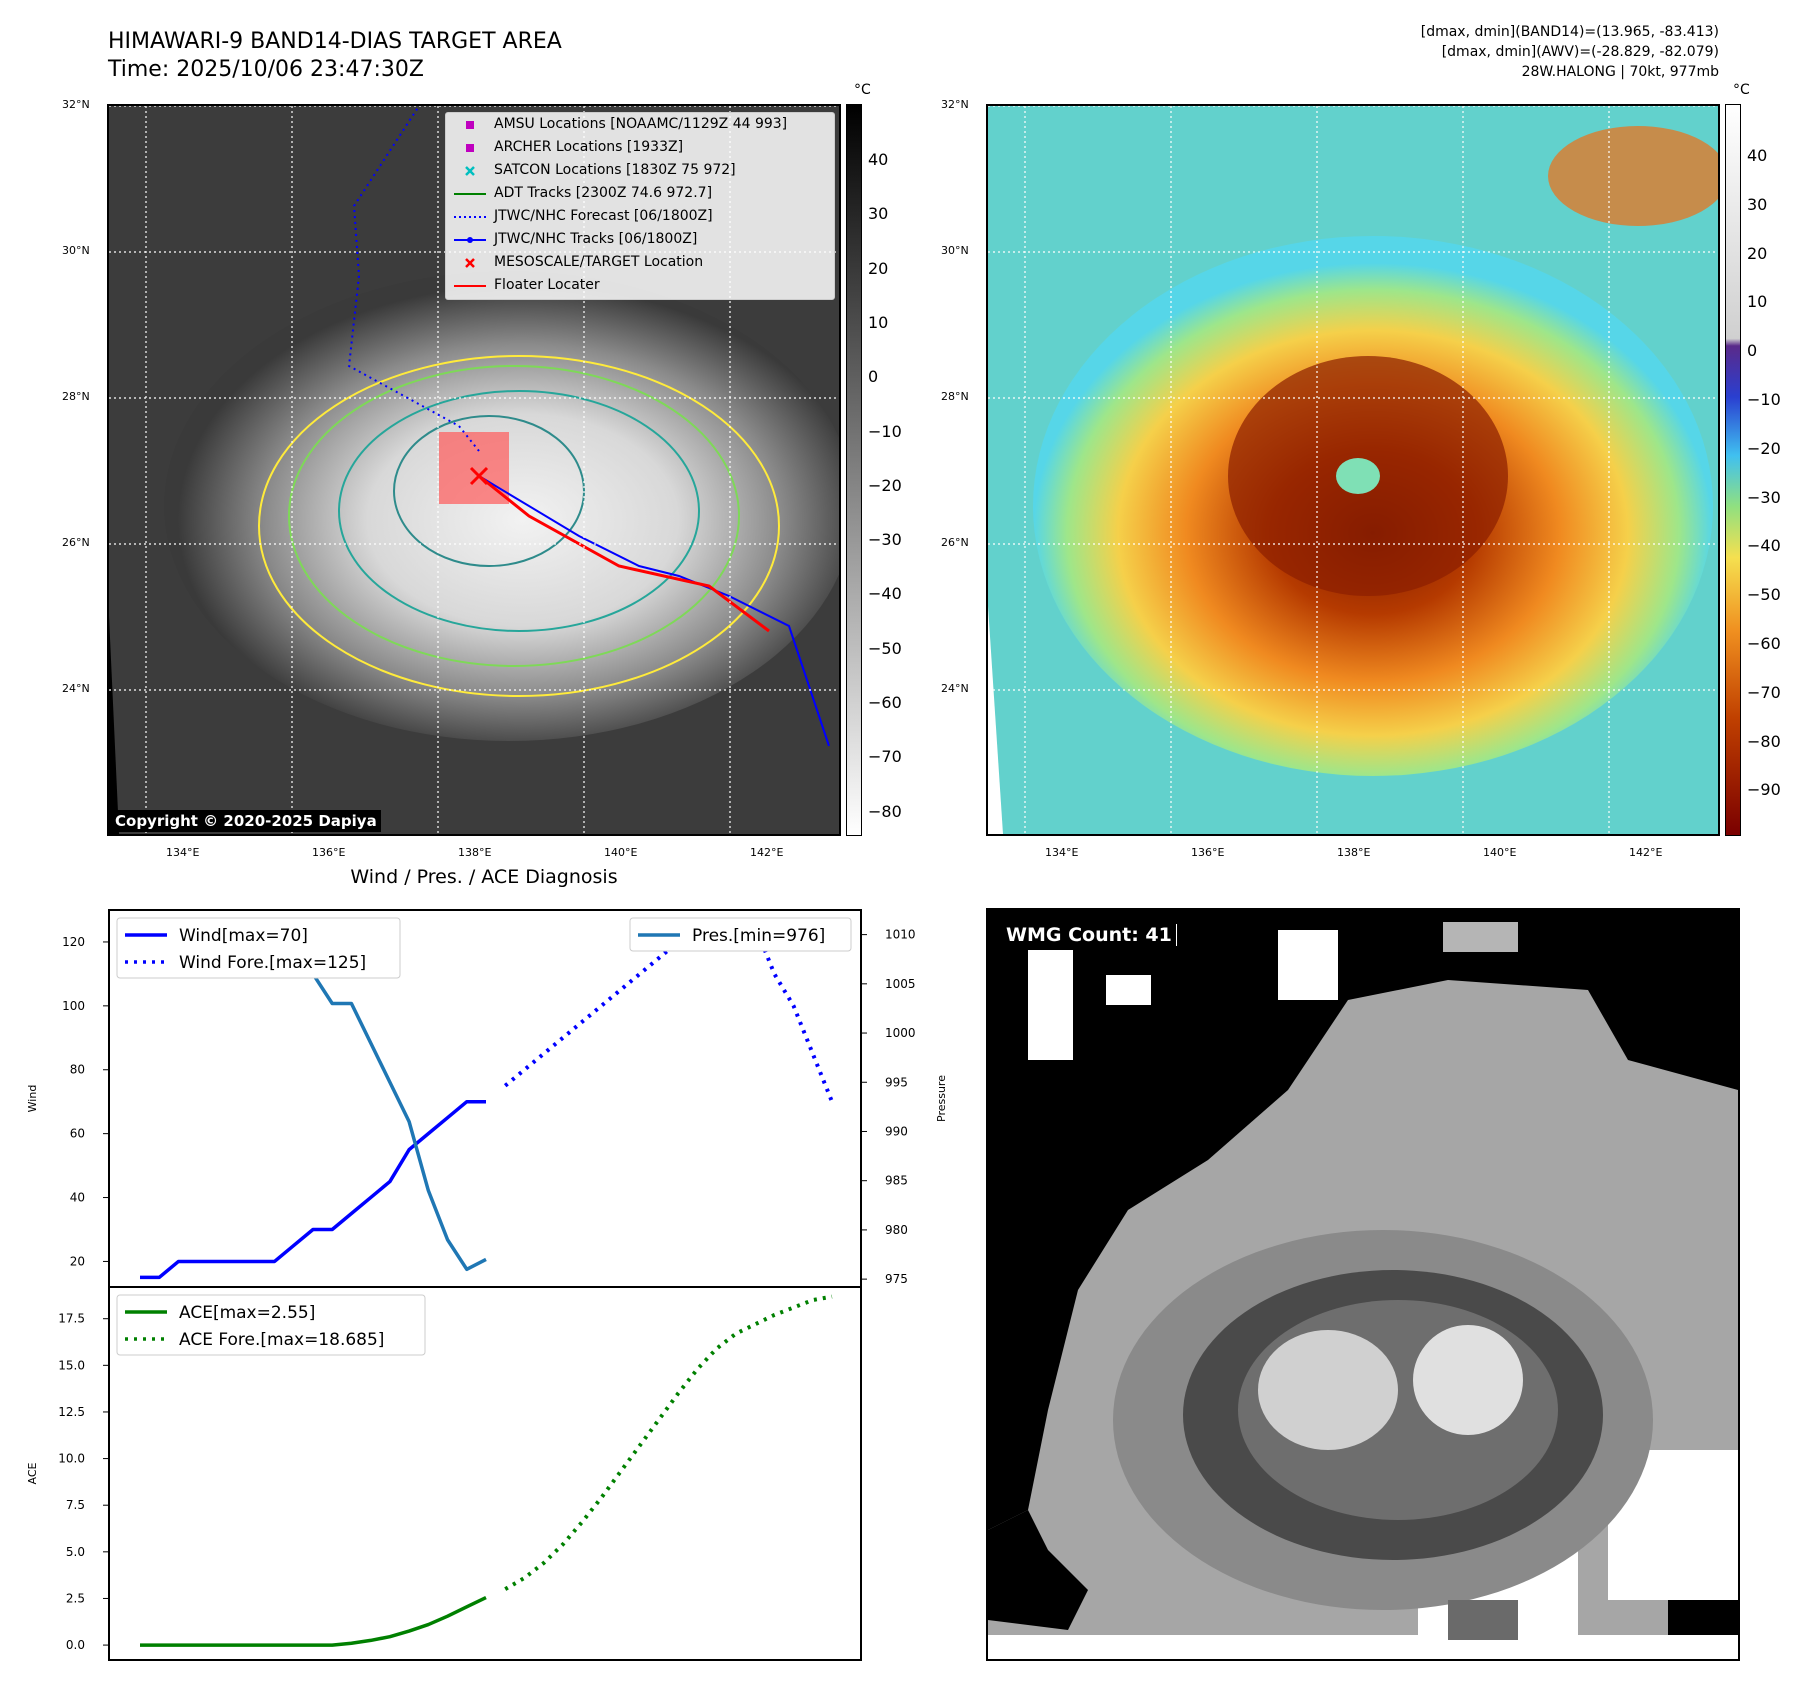 This screenshot has height=1693, width=1801. Describe the element at coordinates (1764, 741) in the screenshot. I see `awv-colorbar-tick: −80` at that location.